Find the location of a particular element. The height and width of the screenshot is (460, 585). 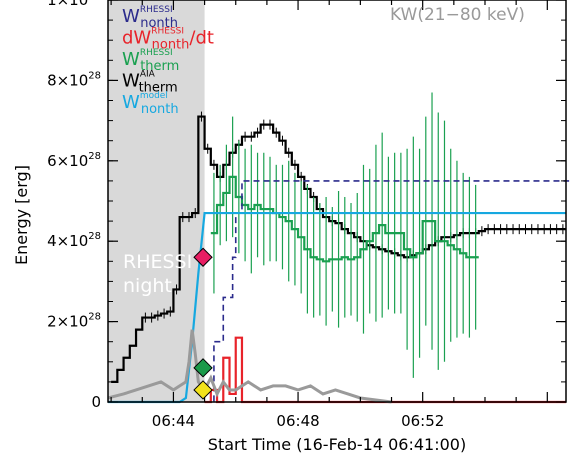

legend-entry: WRHESSI nonth is located at coordinates (150, 18).